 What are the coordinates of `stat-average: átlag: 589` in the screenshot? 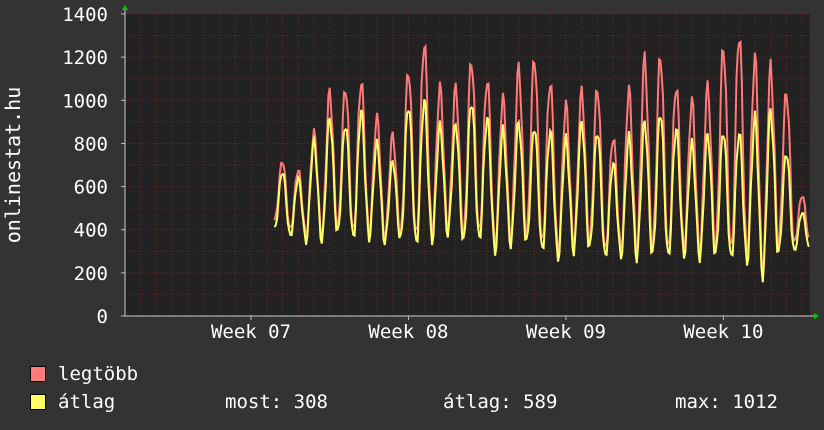 It's located at (500, 402).